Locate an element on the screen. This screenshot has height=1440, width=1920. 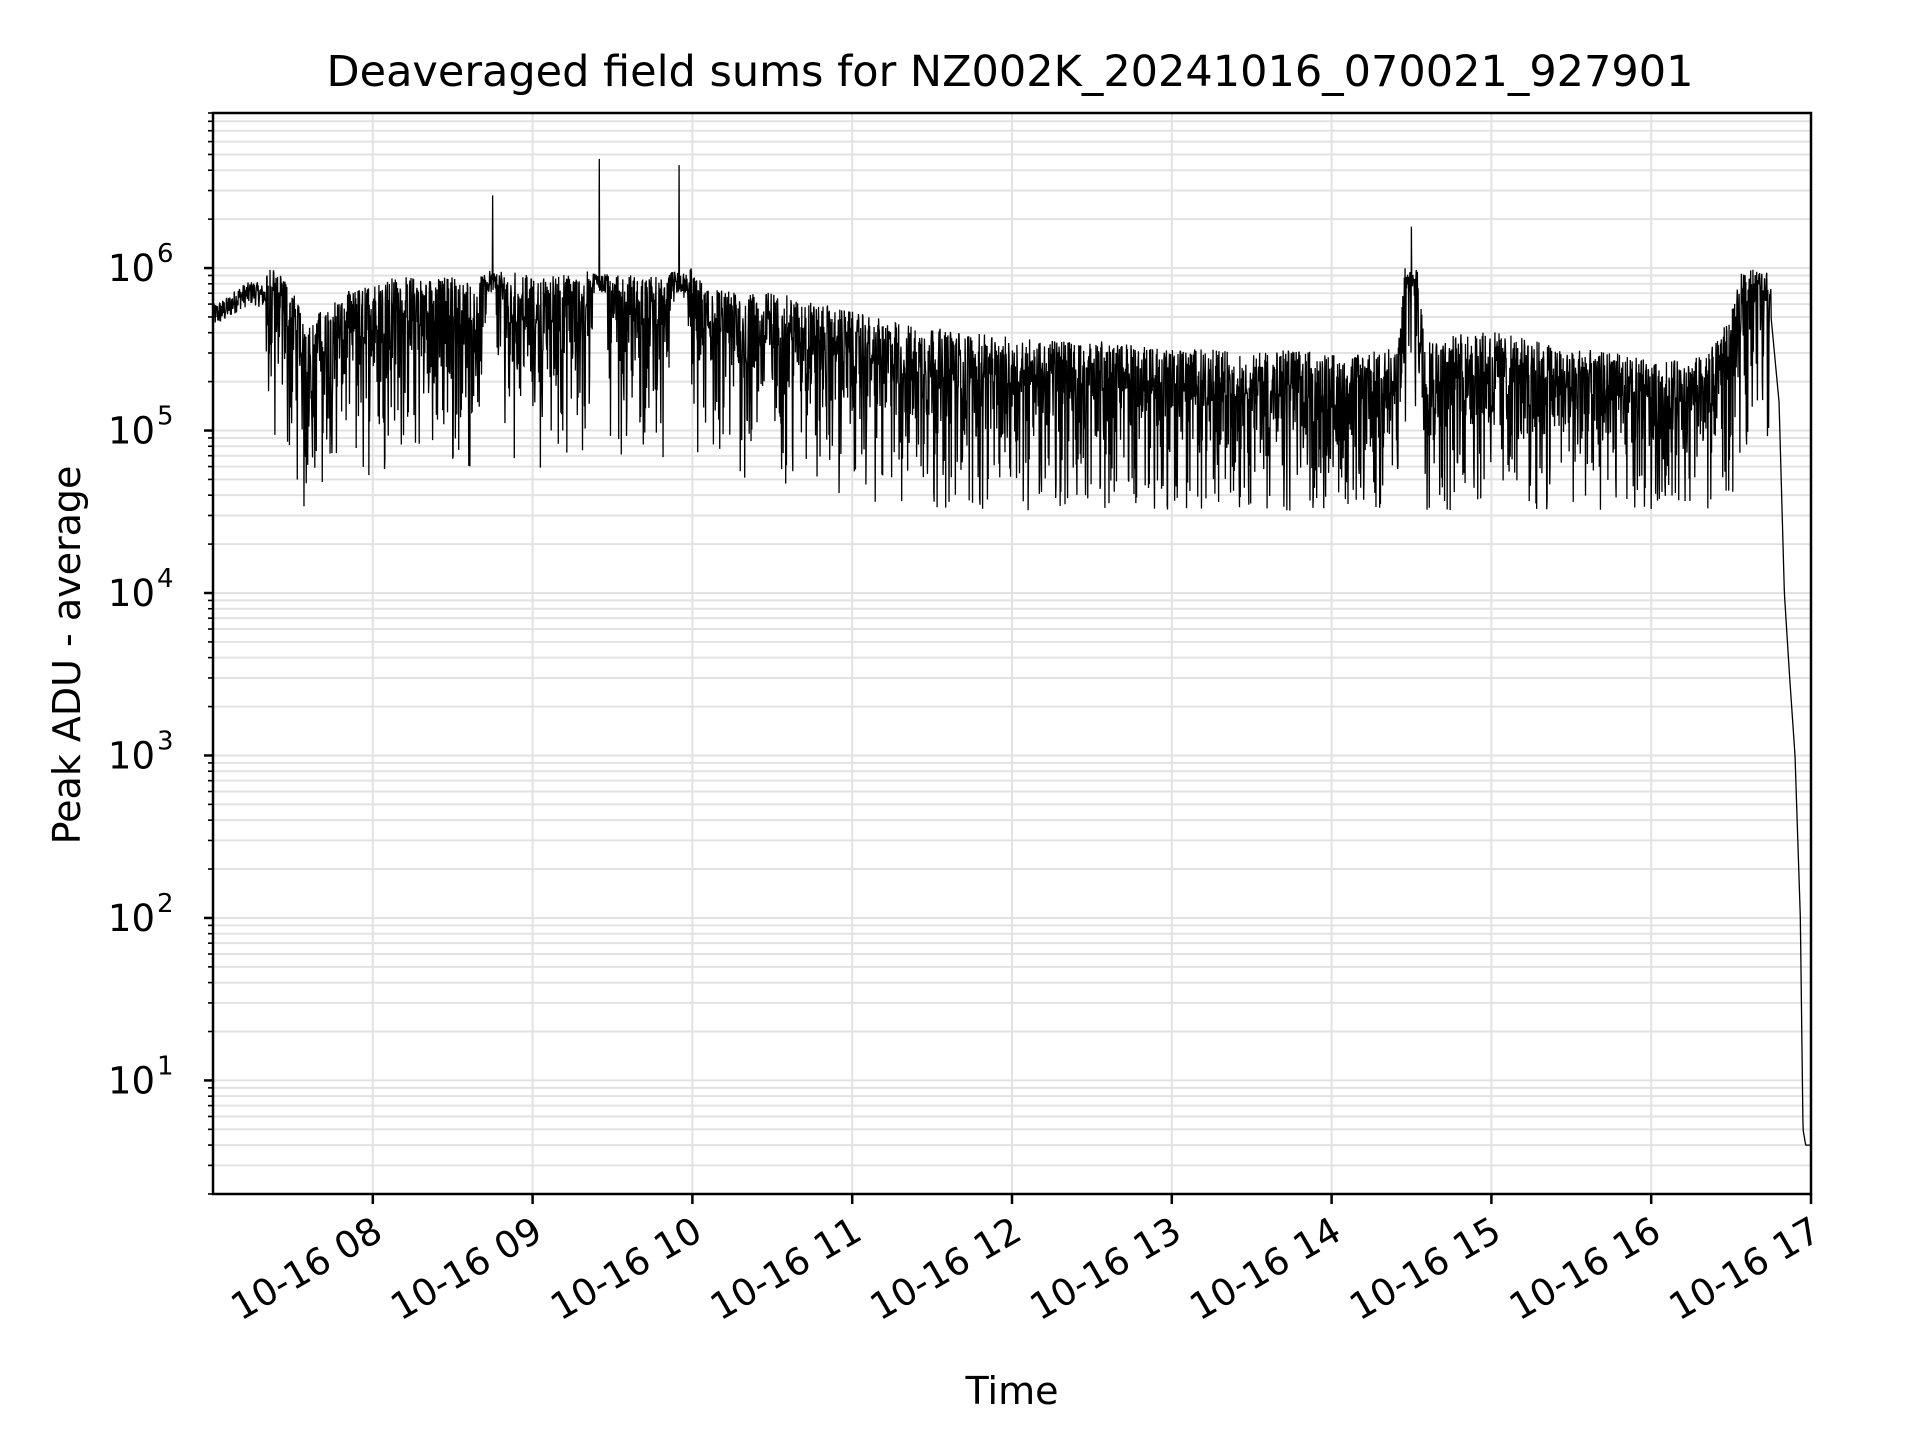
y-tick-exponent: 1 is located at coordinates (165, 1066).